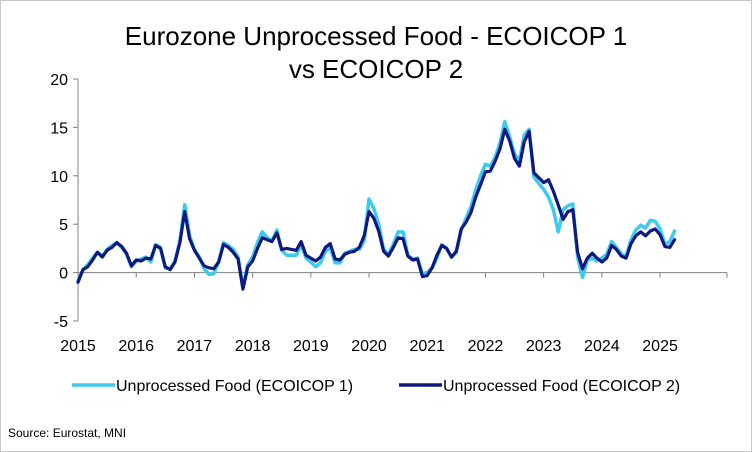 The image size is (752, 452). Describe the element at coordinates (59, 128) in the screenshot. I see `y-tick-label: 15` at that location.